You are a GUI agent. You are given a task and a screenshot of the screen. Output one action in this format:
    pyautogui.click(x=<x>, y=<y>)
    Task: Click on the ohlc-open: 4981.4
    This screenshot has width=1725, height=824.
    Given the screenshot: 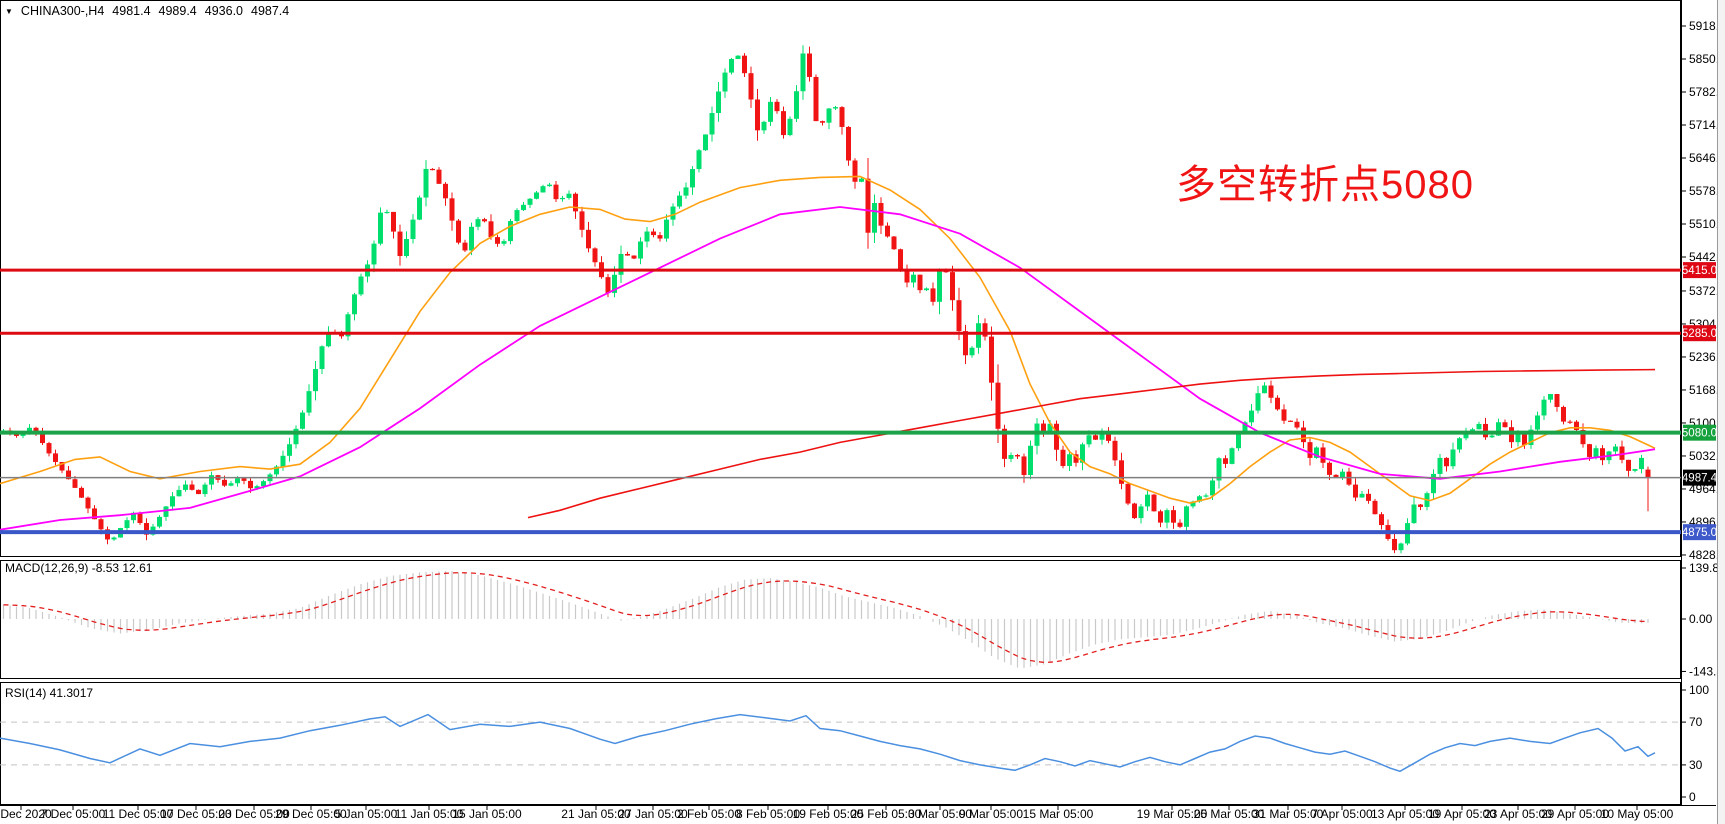 What is the action you would take?
    pyautogui.click(x=131, y=11)
    